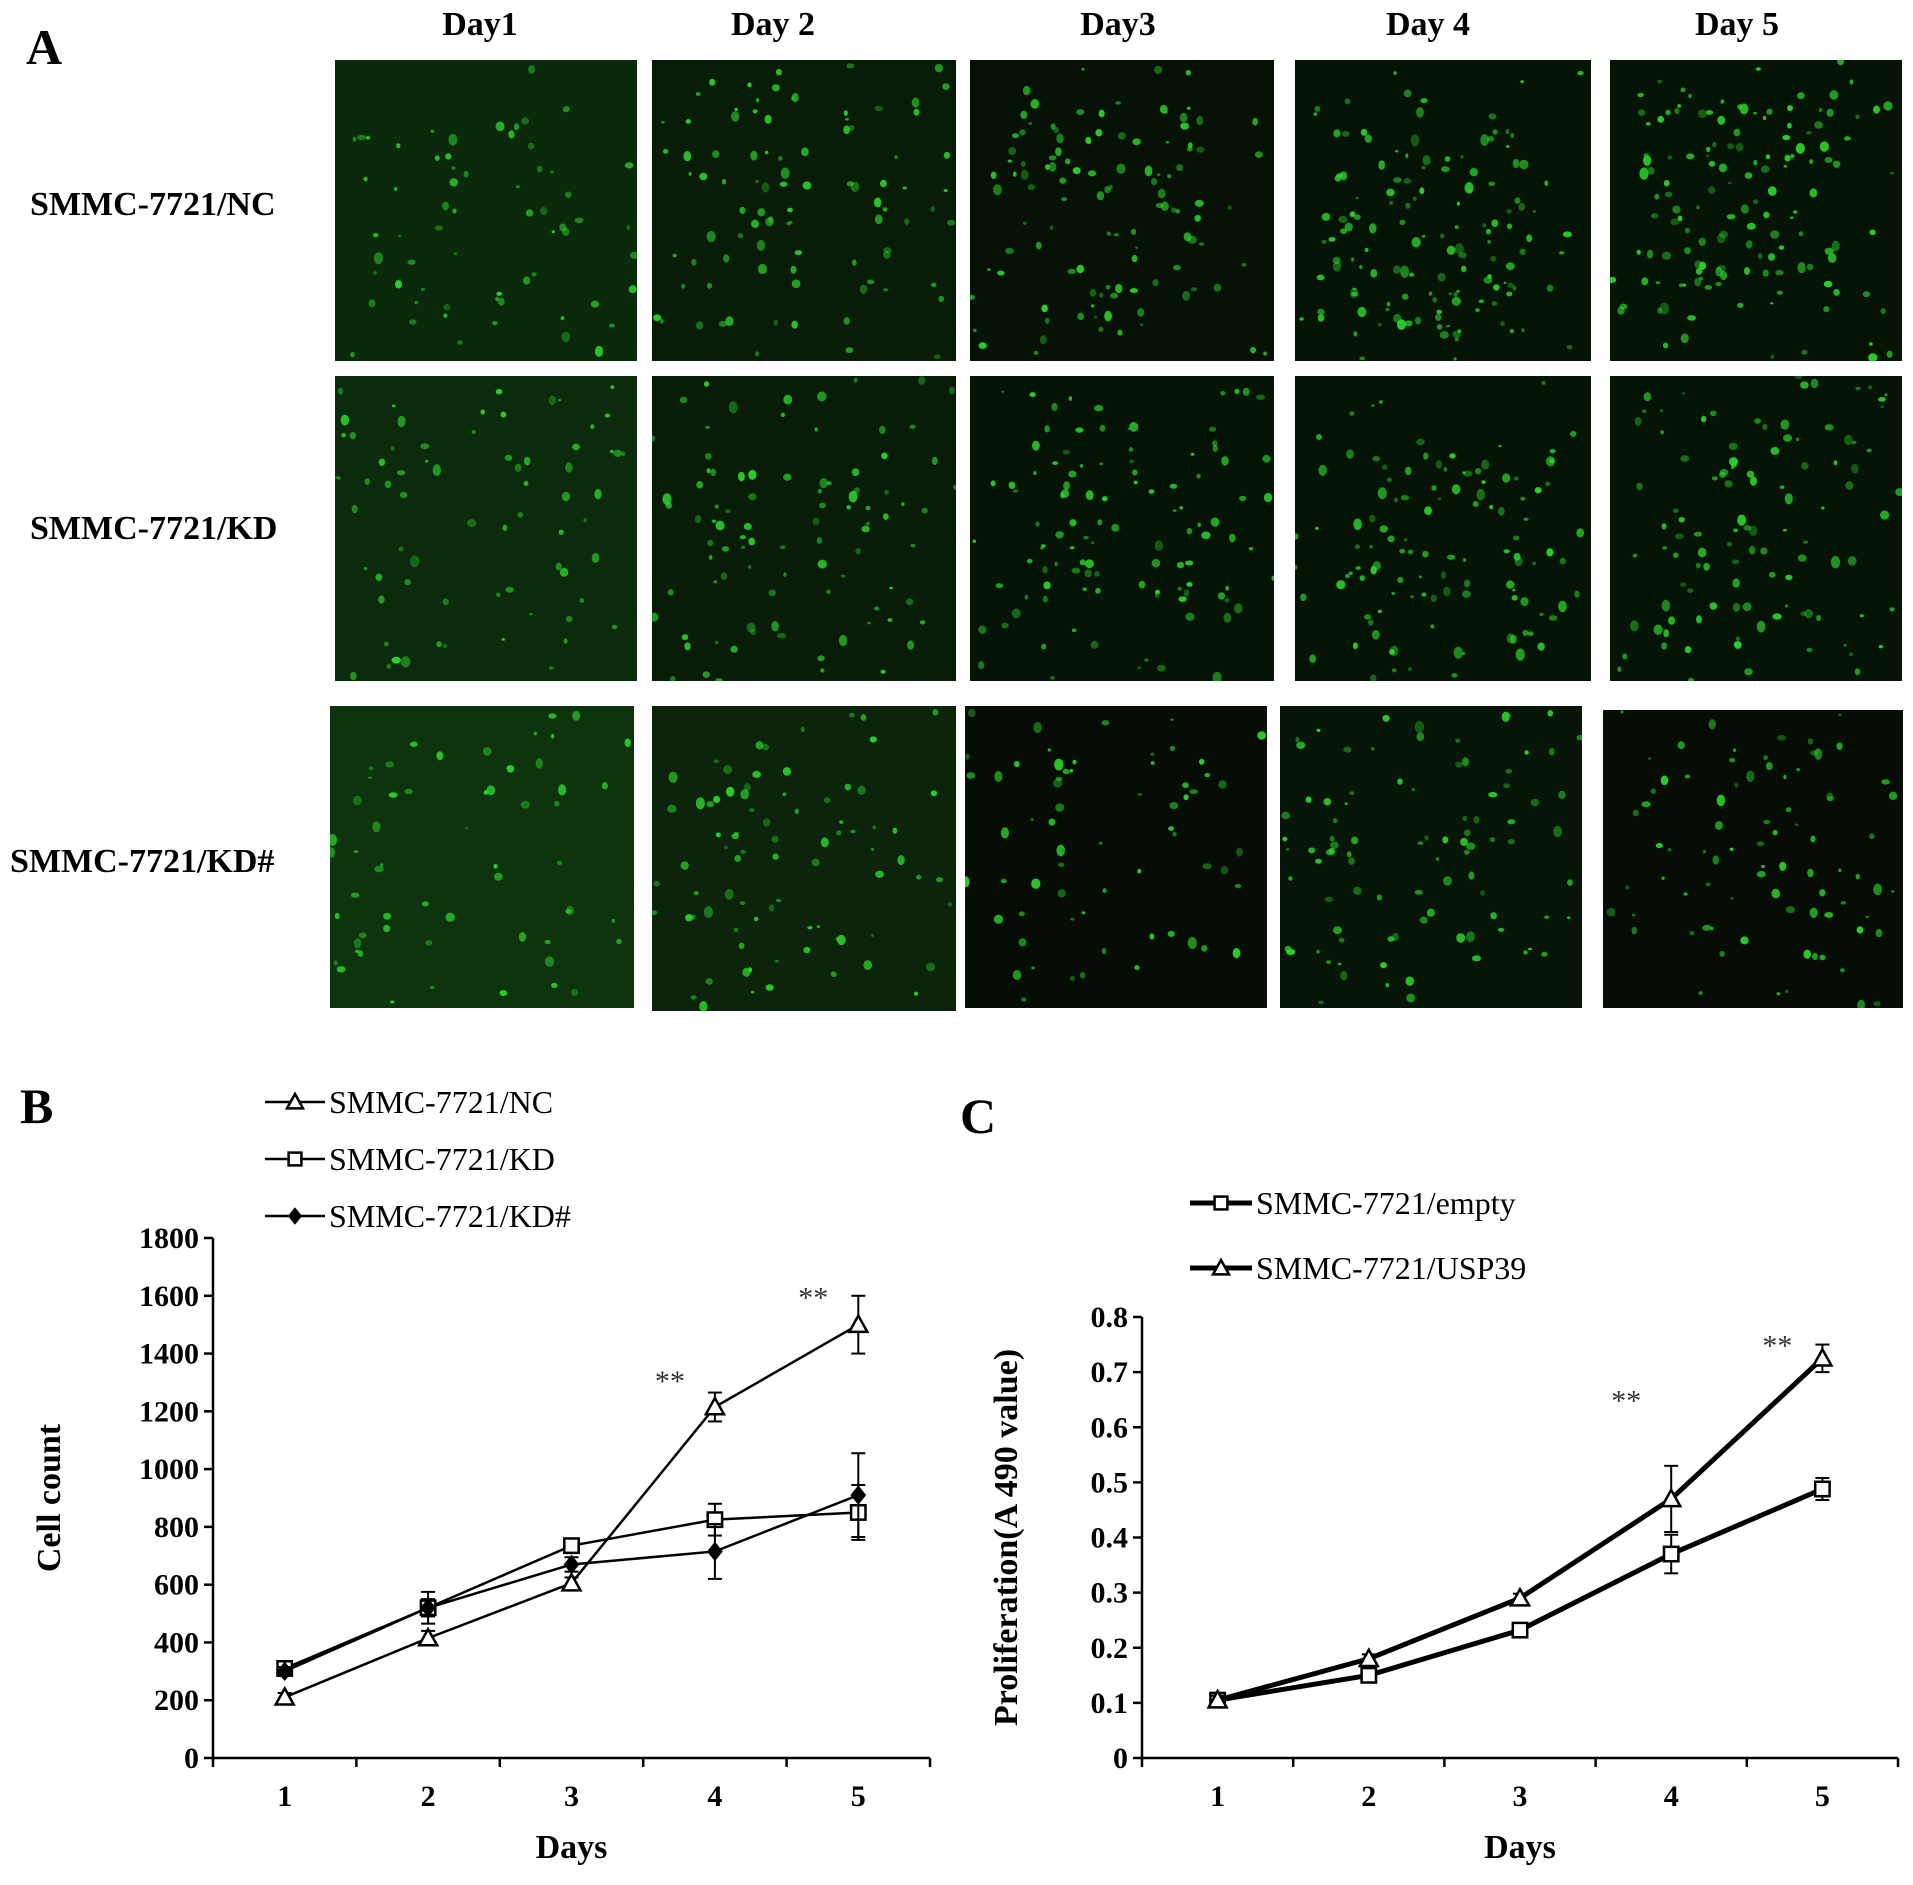  Describe the element at coordinates (1626, 1401) in the screenshot. I see `significance-label: **` at that location.